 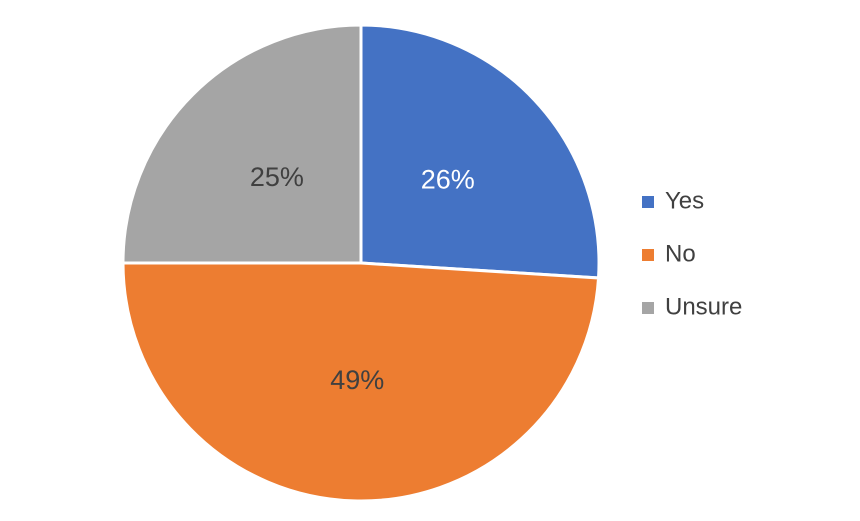 I want to click on value-label: 49%, so click(x=357, y=380).